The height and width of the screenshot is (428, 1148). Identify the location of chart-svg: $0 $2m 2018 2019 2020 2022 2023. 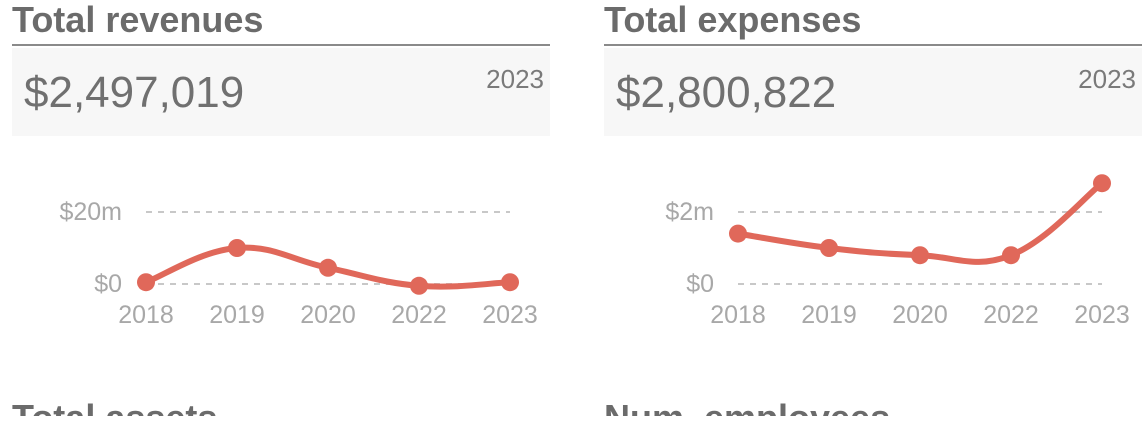
(897, 251).